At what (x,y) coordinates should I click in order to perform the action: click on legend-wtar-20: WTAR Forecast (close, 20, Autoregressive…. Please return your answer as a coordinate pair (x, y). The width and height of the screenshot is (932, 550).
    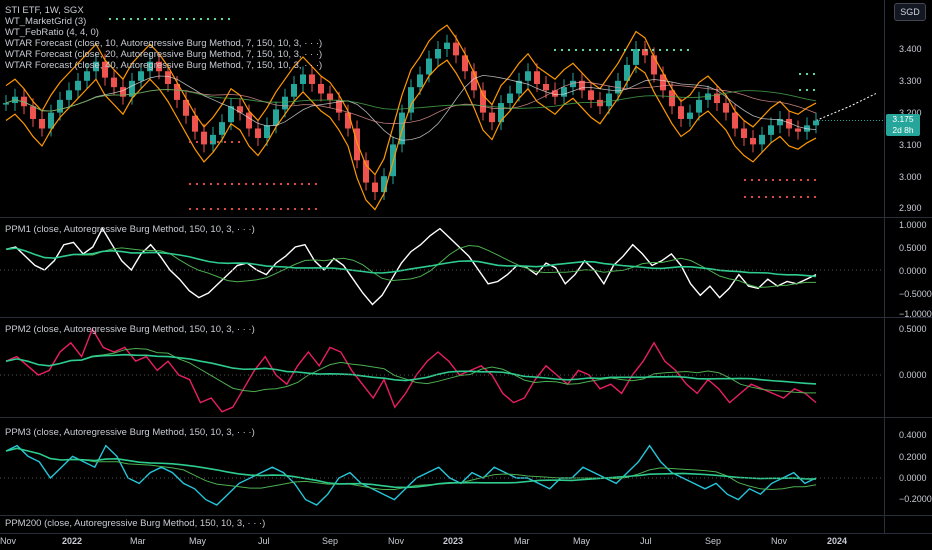
    Looking at the image, I should click on (164, 54).